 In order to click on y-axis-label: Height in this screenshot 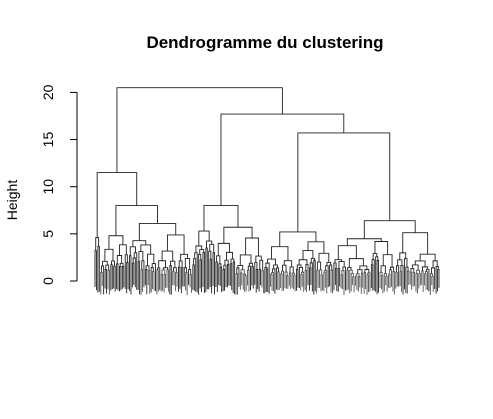, I will do `click(12, 200)`.